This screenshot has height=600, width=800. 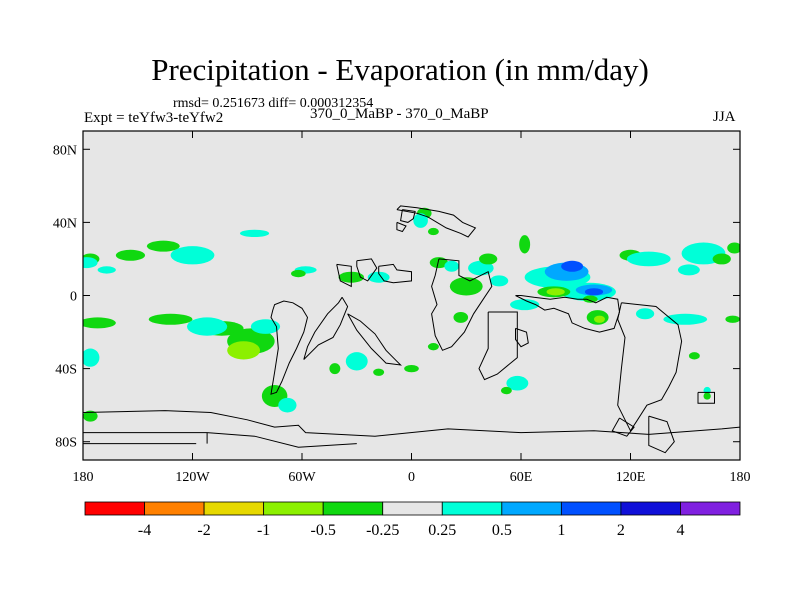 I want to click on y-axis-labels: 80N 40N 0 40S 80S, so click(x=65, y=296).